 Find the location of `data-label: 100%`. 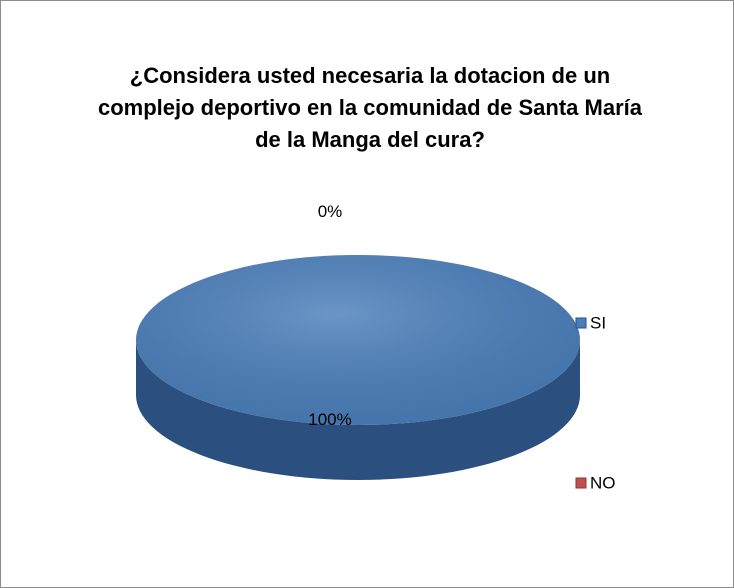

data-label: 100% is located at coordinates (329, 419).